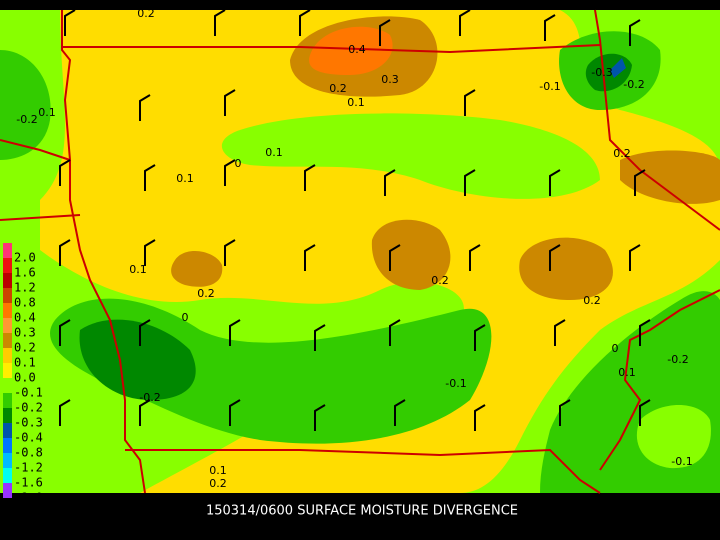 The image size is (720, 540). Describe the element at coordinates (411, 156) in the screenshot. I see `negative-band` at that location.